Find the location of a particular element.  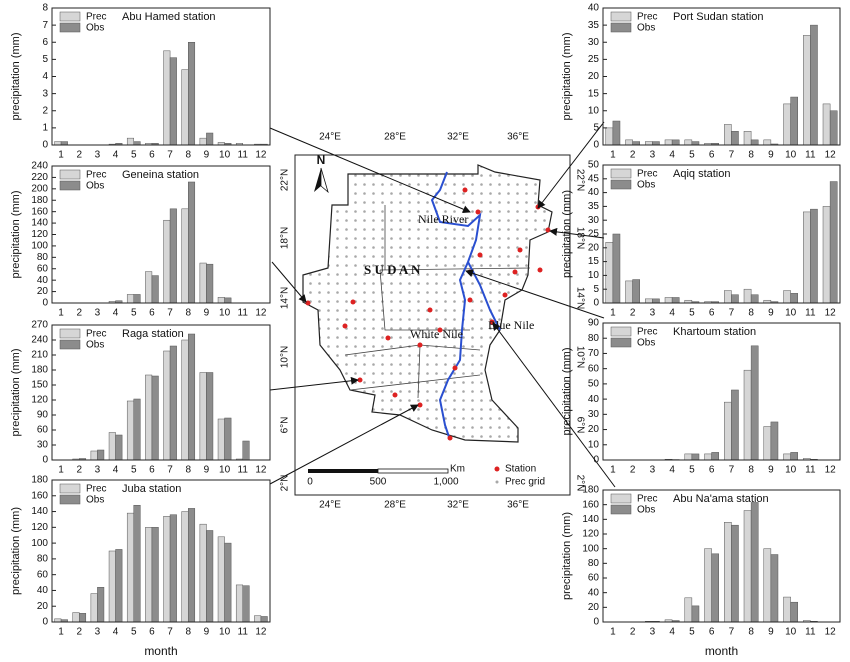

lat-label: 6°N is located at coordinates (285, 425).